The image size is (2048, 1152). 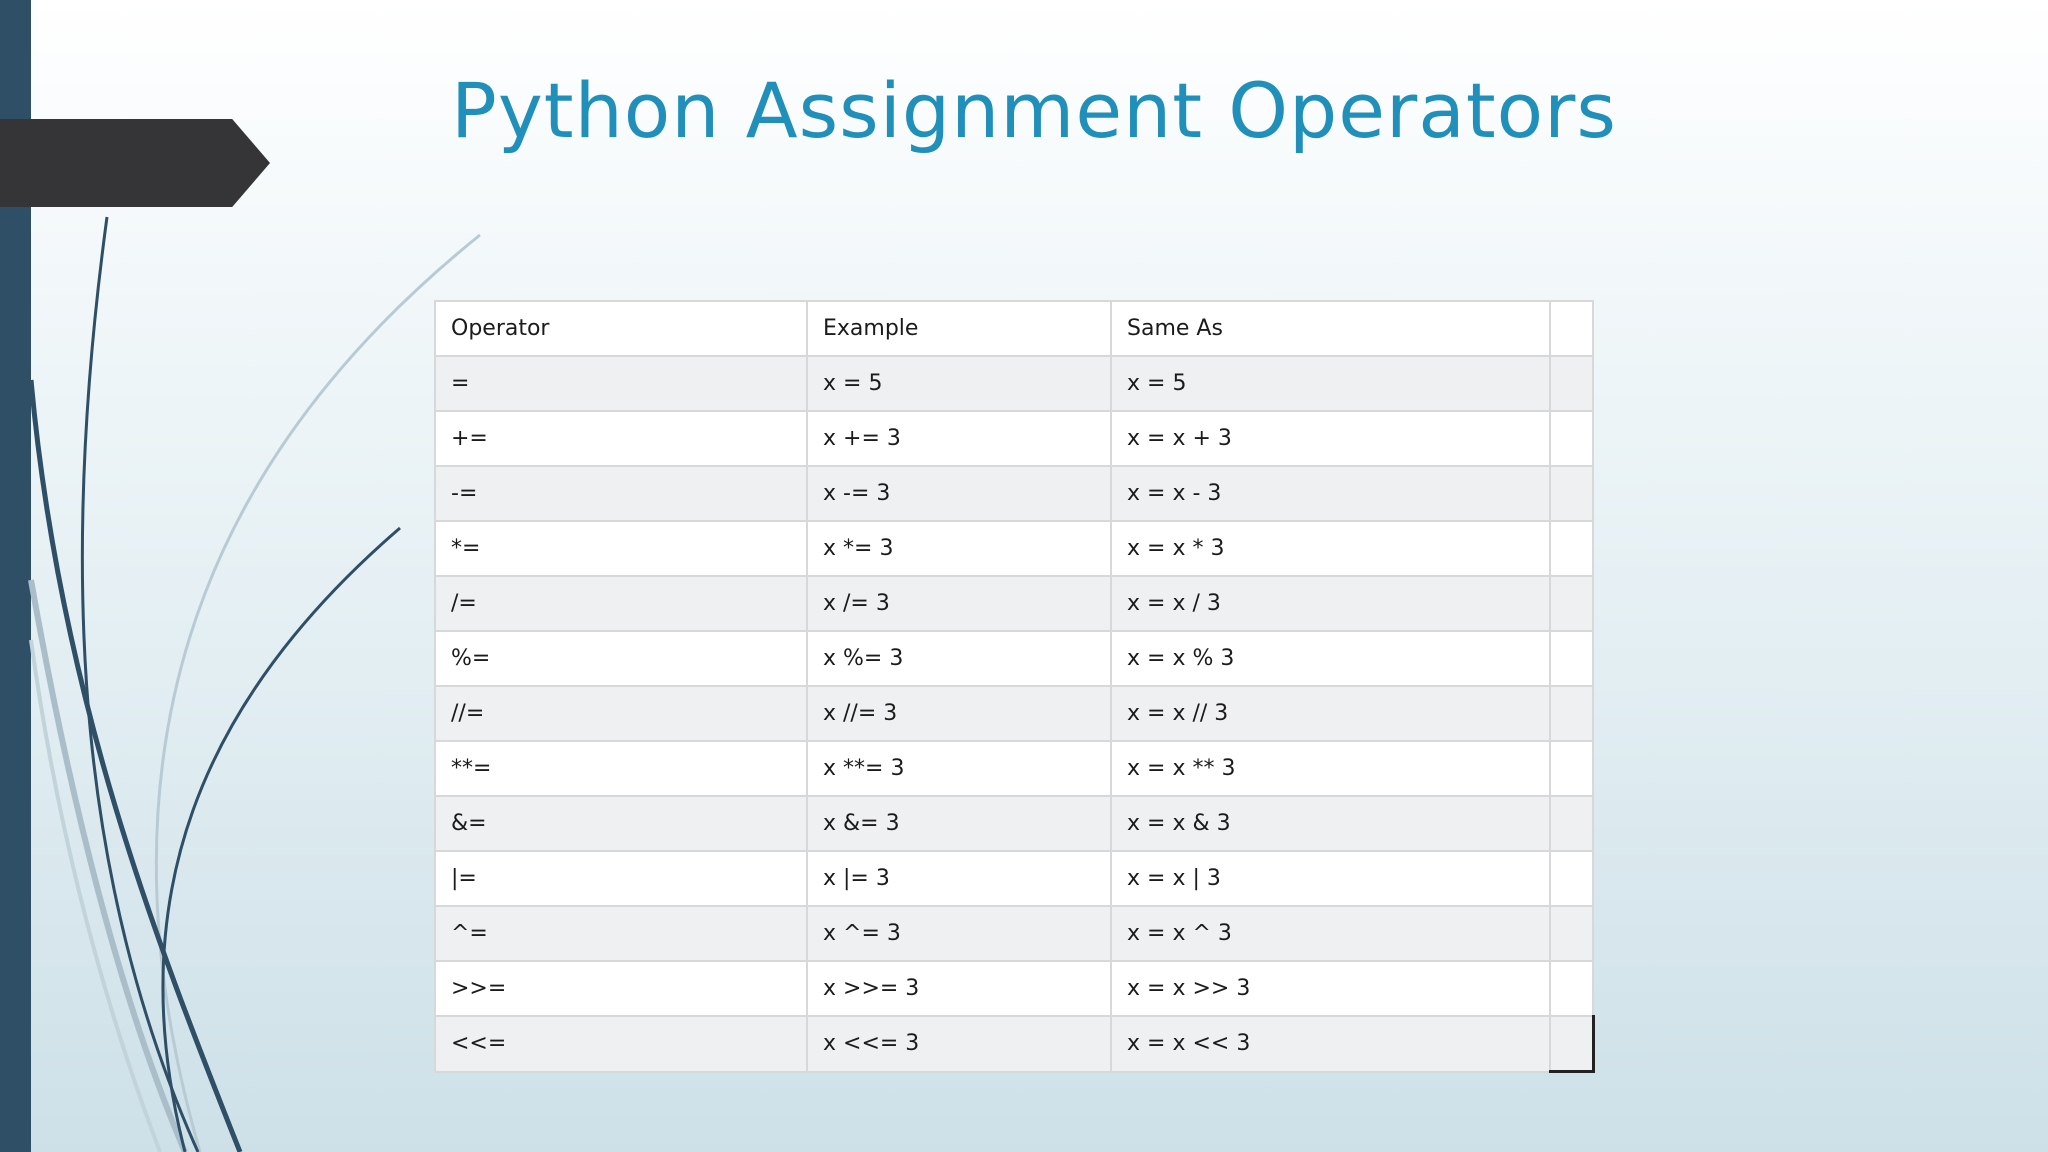 I want to click on table-row: |= x |= 3 x = x | 3, so click(x=1014, y=878).